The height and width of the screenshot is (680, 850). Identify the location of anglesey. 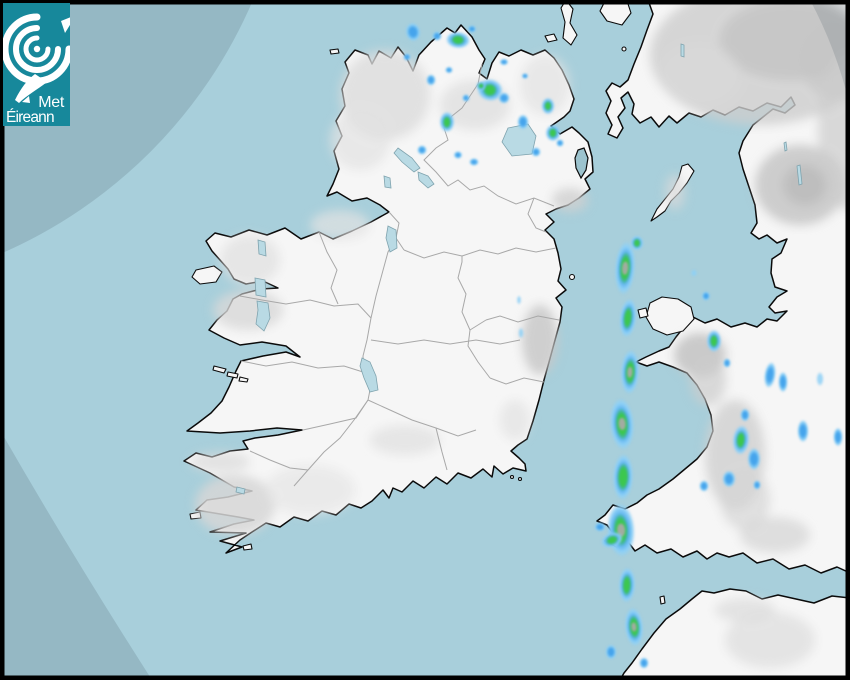
(670, 316).